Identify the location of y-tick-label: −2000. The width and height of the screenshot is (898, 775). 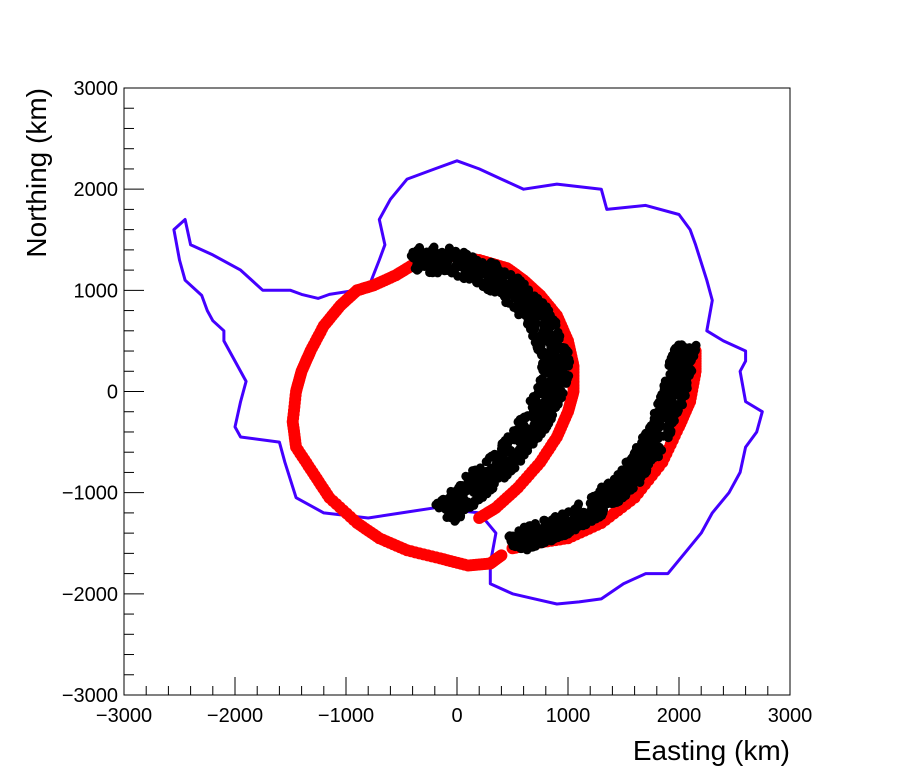
(90, 595).